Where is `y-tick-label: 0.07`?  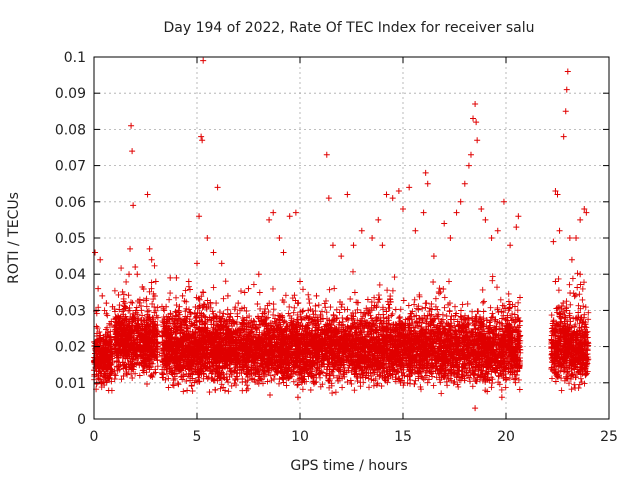
y-tick-label: 0.07 is located at coordinates (70, 167).